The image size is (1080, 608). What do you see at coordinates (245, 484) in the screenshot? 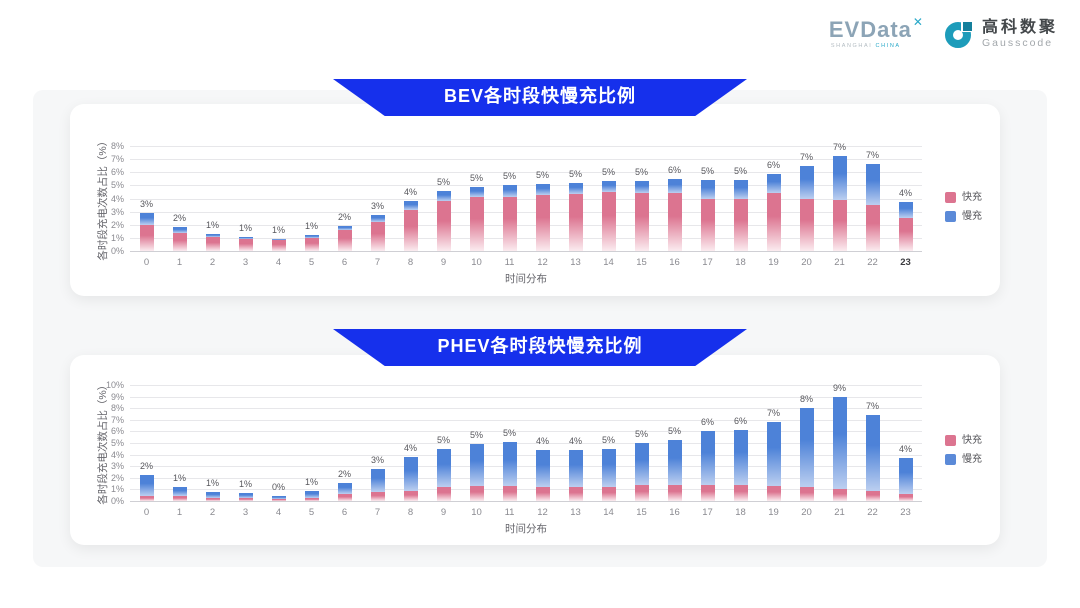
I see `bar-value-label: 1%` at bounding box center [245, 484].